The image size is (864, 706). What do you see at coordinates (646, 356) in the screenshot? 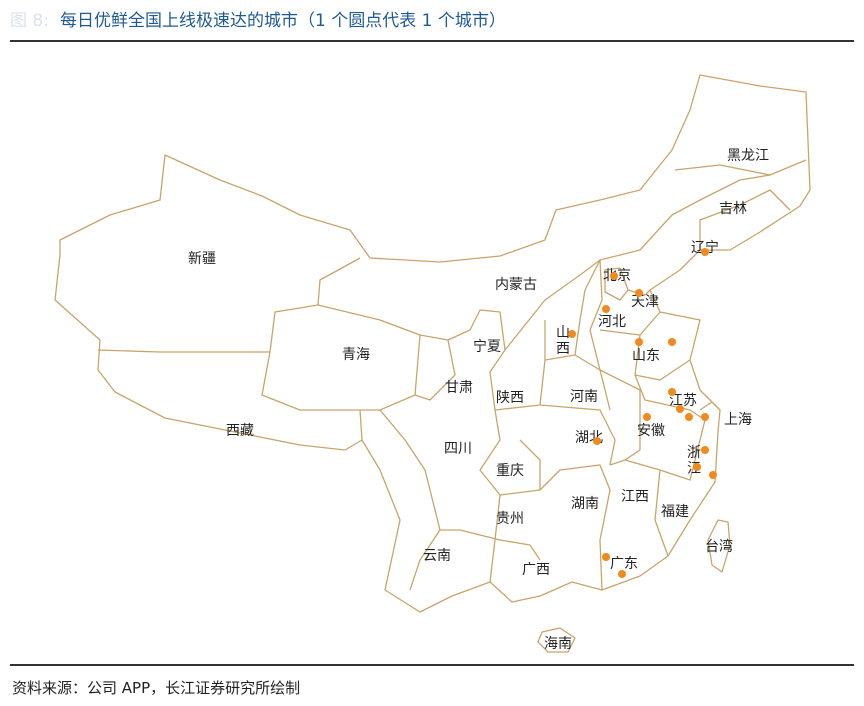
I see `province-label: 山东` at bounding box center [646, 356].